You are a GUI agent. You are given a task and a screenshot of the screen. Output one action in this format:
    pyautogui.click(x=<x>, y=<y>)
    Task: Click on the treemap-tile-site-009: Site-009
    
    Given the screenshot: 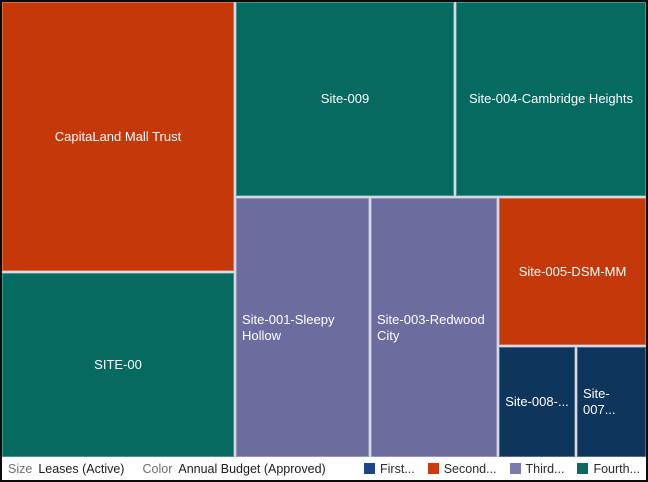 What is the action you would take?
    pyautogui.click(x=345, y=99)
    